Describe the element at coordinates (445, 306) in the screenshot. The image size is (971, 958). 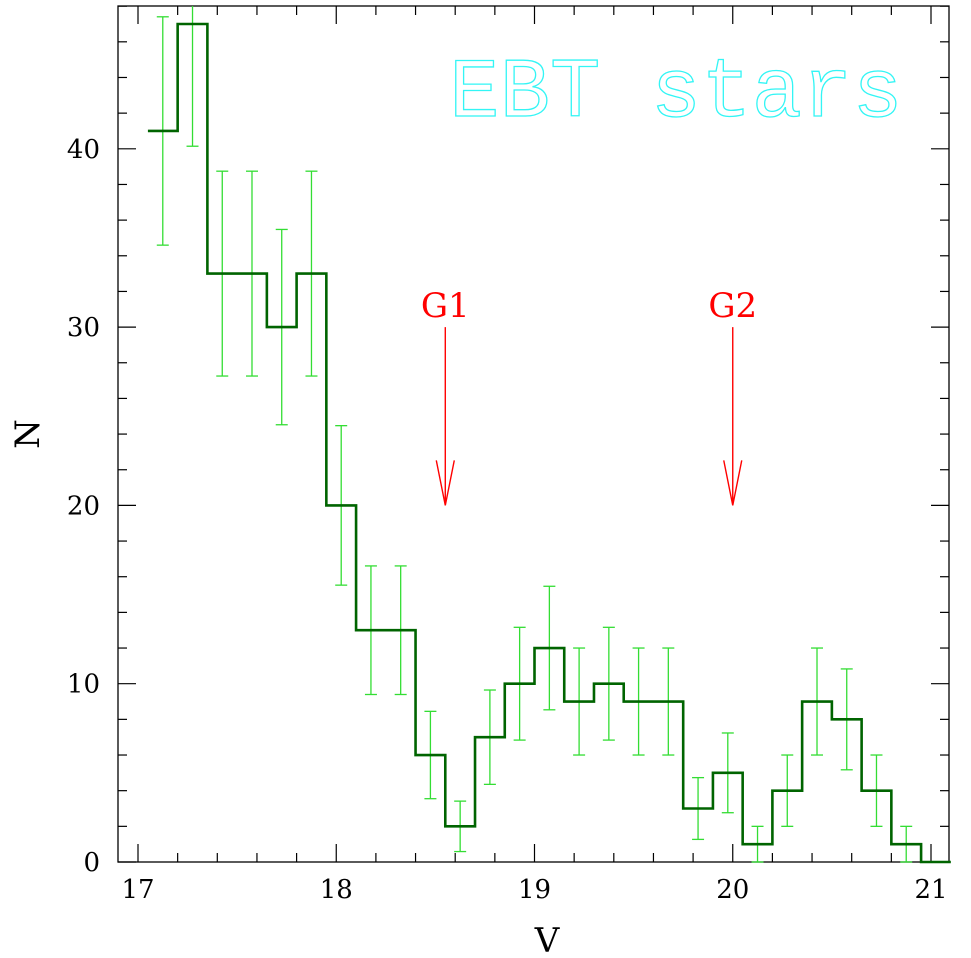
I see `annotation-label: G1` at that location.